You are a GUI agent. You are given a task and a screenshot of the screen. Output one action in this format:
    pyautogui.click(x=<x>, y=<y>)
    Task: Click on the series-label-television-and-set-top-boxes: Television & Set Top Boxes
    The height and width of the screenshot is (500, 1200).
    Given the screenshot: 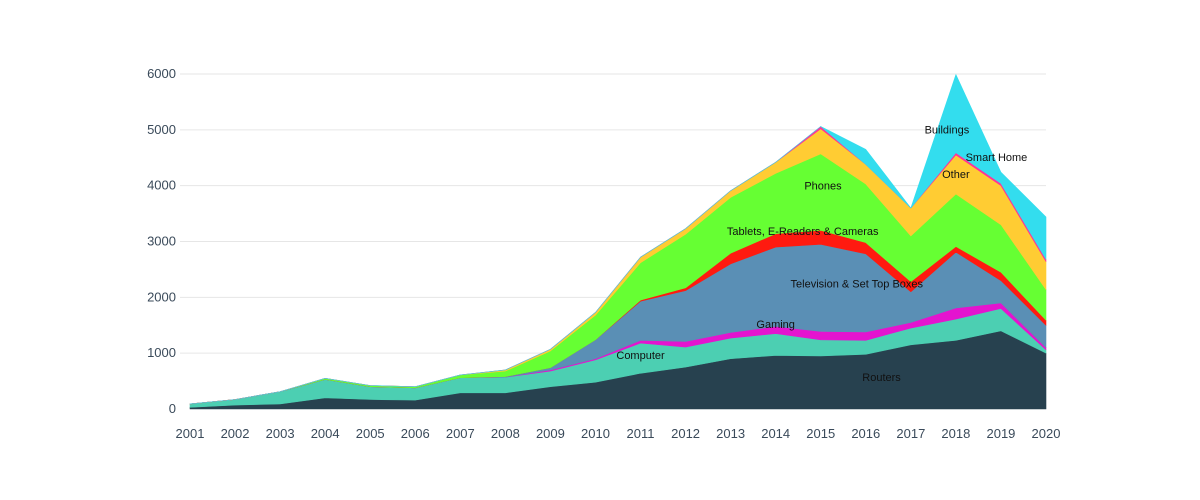 What is the action you would take?
    pyautogui.click(x=857, y=284)
    